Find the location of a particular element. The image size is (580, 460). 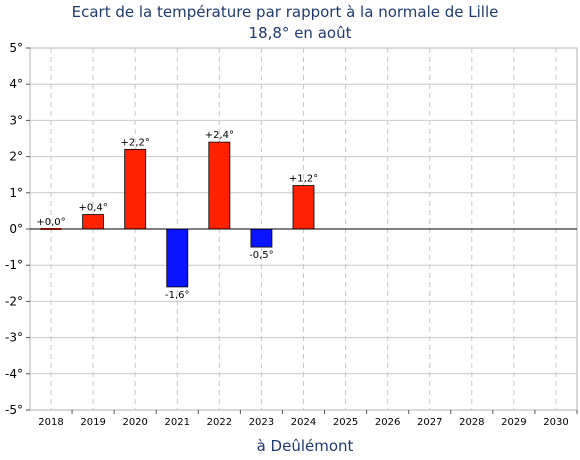

bar-data-label: +0,0° is located at coordinates (50, 222).